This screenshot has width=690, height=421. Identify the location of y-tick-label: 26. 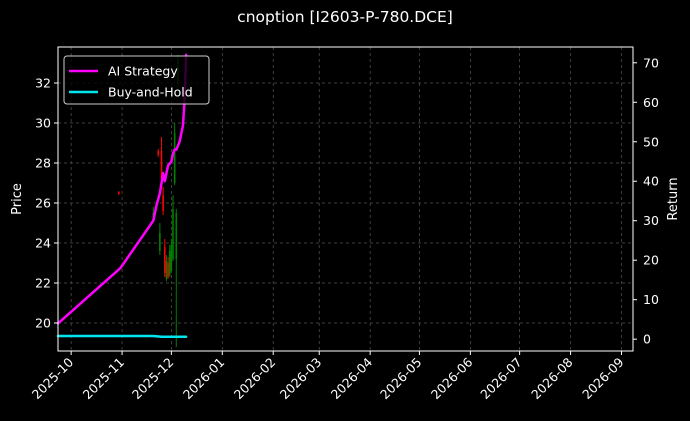
(43, 203).